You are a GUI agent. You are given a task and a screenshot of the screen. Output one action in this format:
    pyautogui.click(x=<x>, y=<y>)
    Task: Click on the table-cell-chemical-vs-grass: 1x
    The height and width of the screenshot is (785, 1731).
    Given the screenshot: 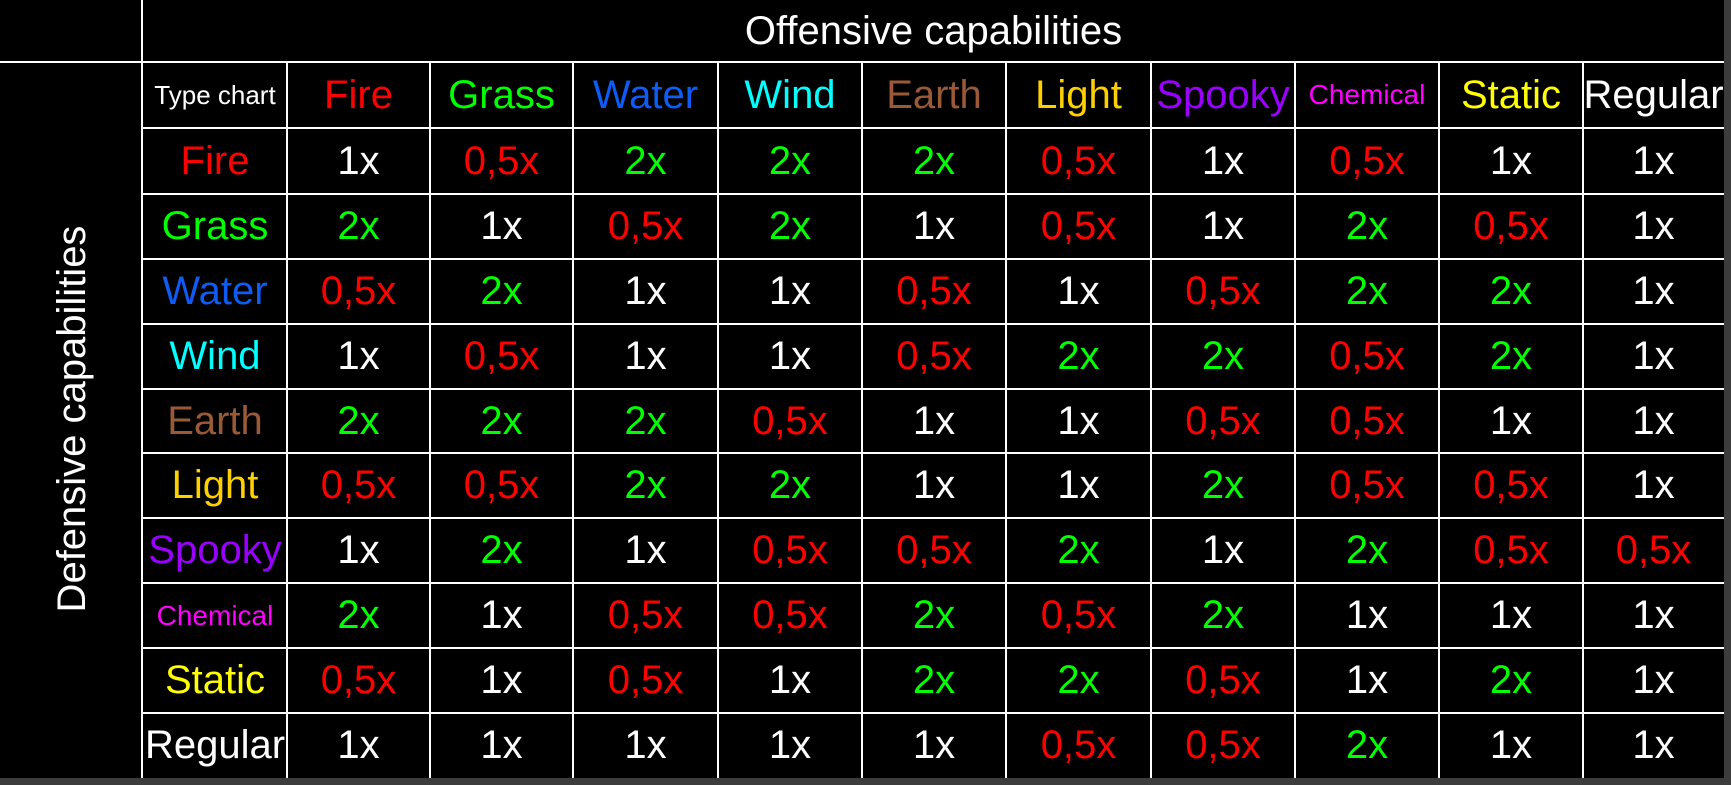 What is the action you would take?
    pyautogui.click(x=501, y=615)
    